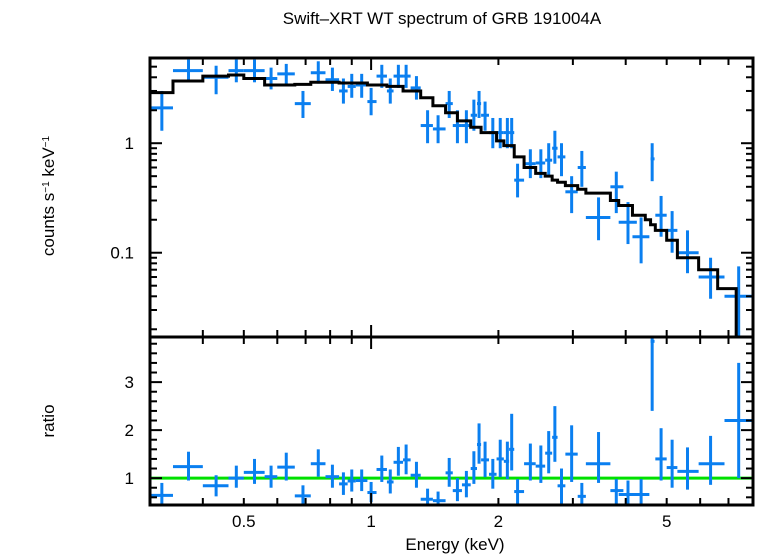 The height and width of the screenshot is (556, 758). Describe the element at coordinates (129, 430) in the screenshot. I see `y-tick-label: 2` at that location.